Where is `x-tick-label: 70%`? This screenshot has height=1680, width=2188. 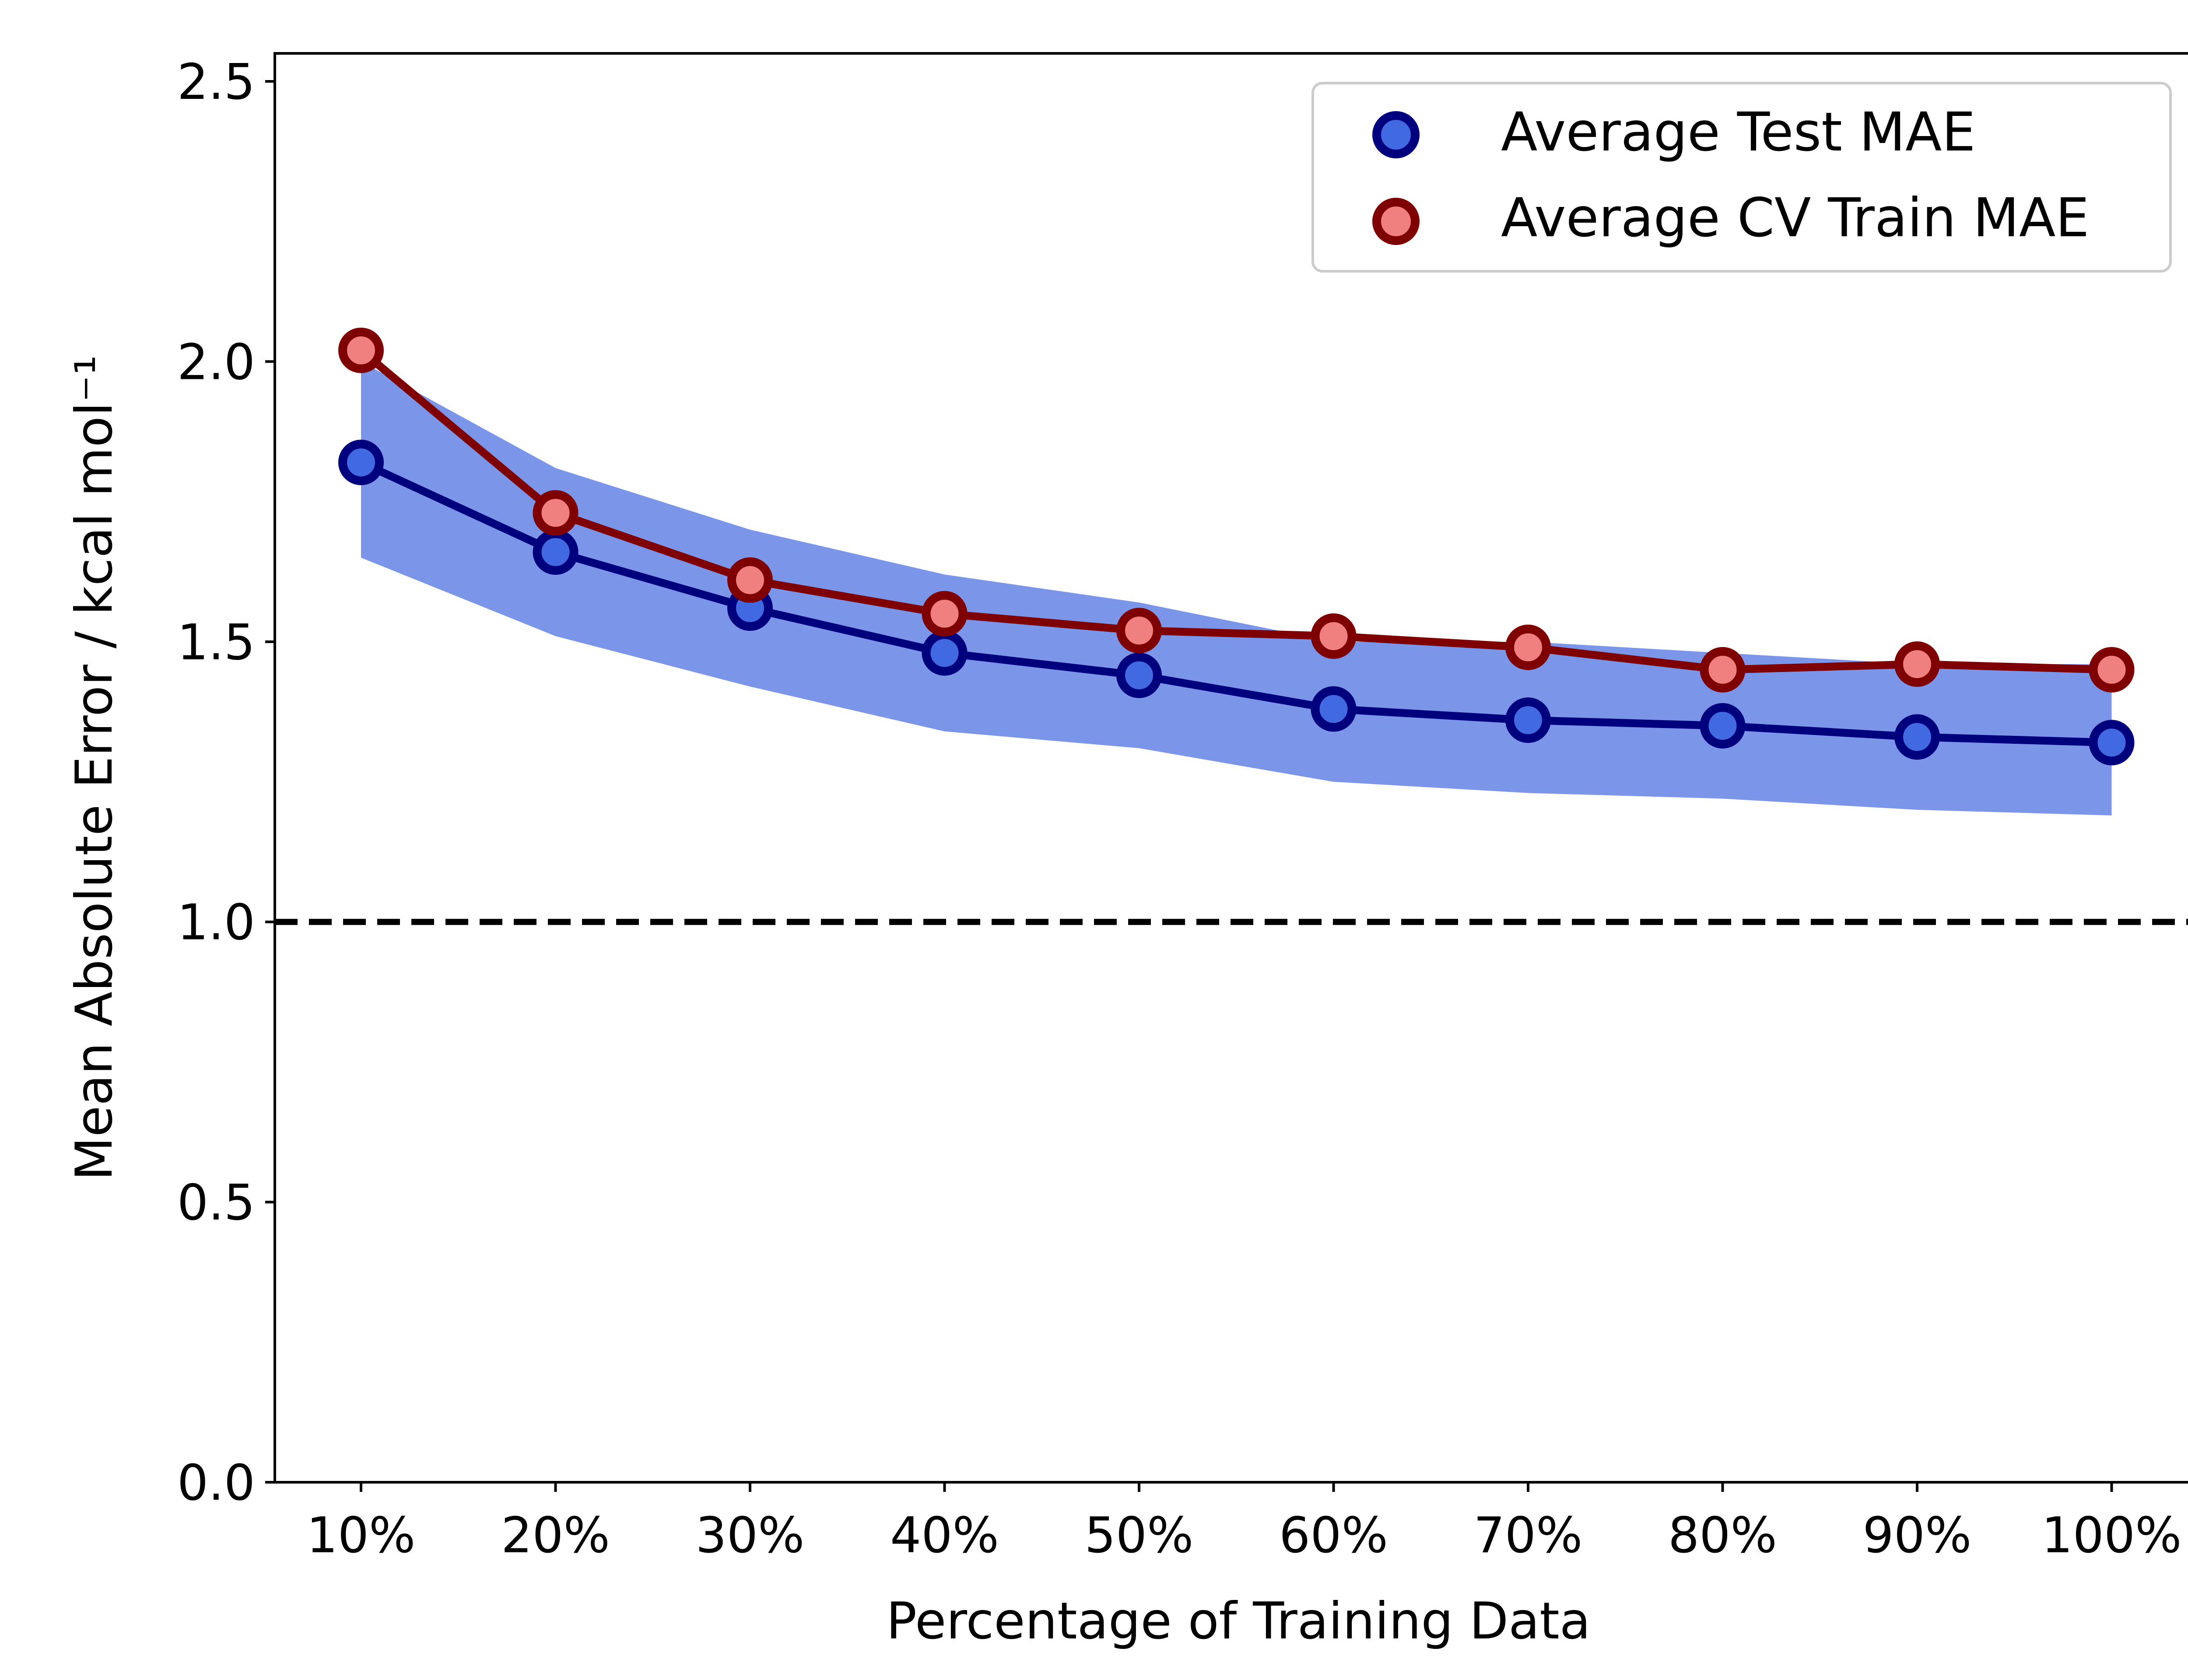 x-tick-label: 70% is located at coordinates (1528, 1535).